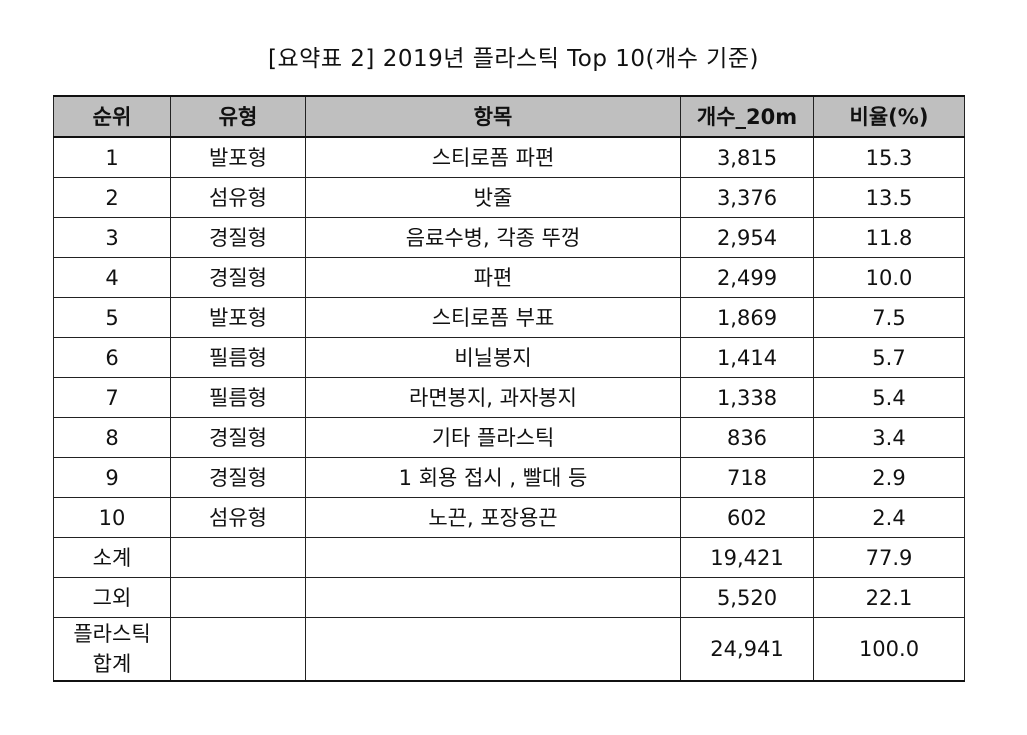 The image size is (1027, 735). Describe the element at coordinates (747, 157) in the screenshot. I see `count-cell: 3,815` at that location.